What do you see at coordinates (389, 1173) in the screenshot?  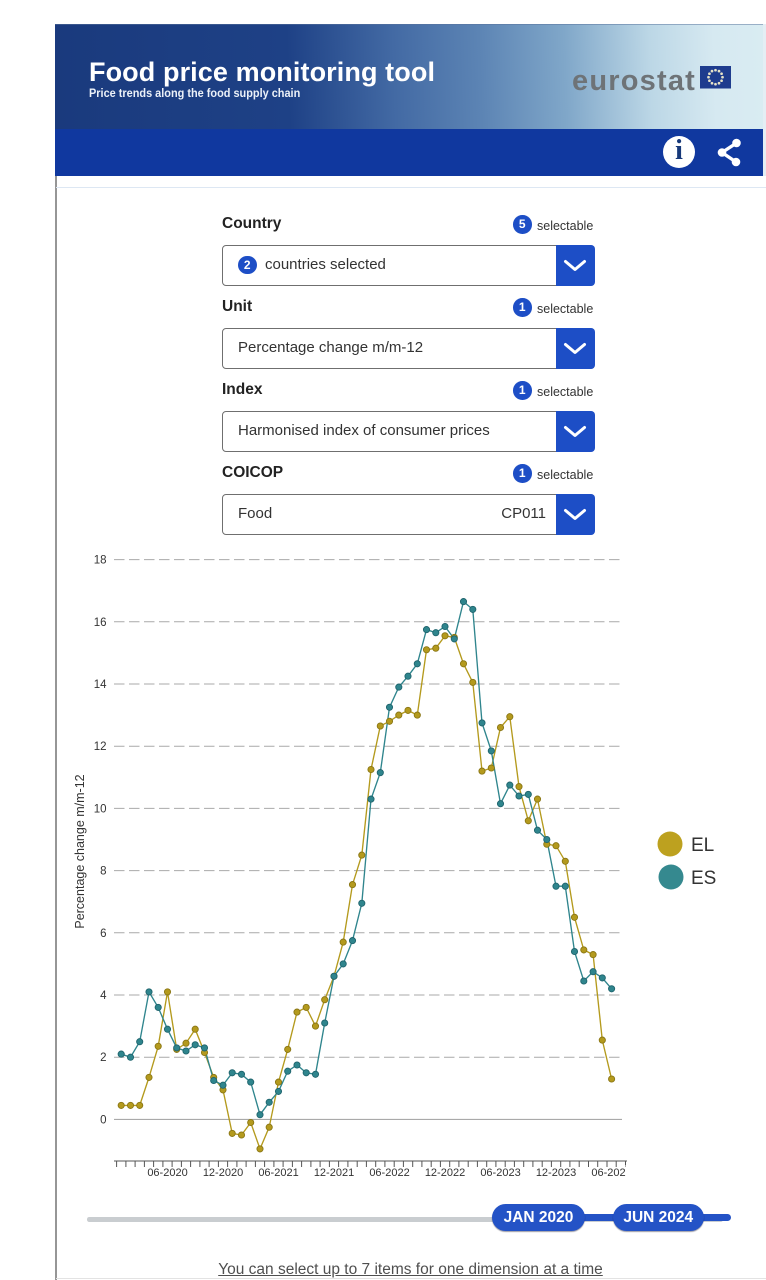 I see `svg-text: 06-2022` at bounding box center [389, 1173].